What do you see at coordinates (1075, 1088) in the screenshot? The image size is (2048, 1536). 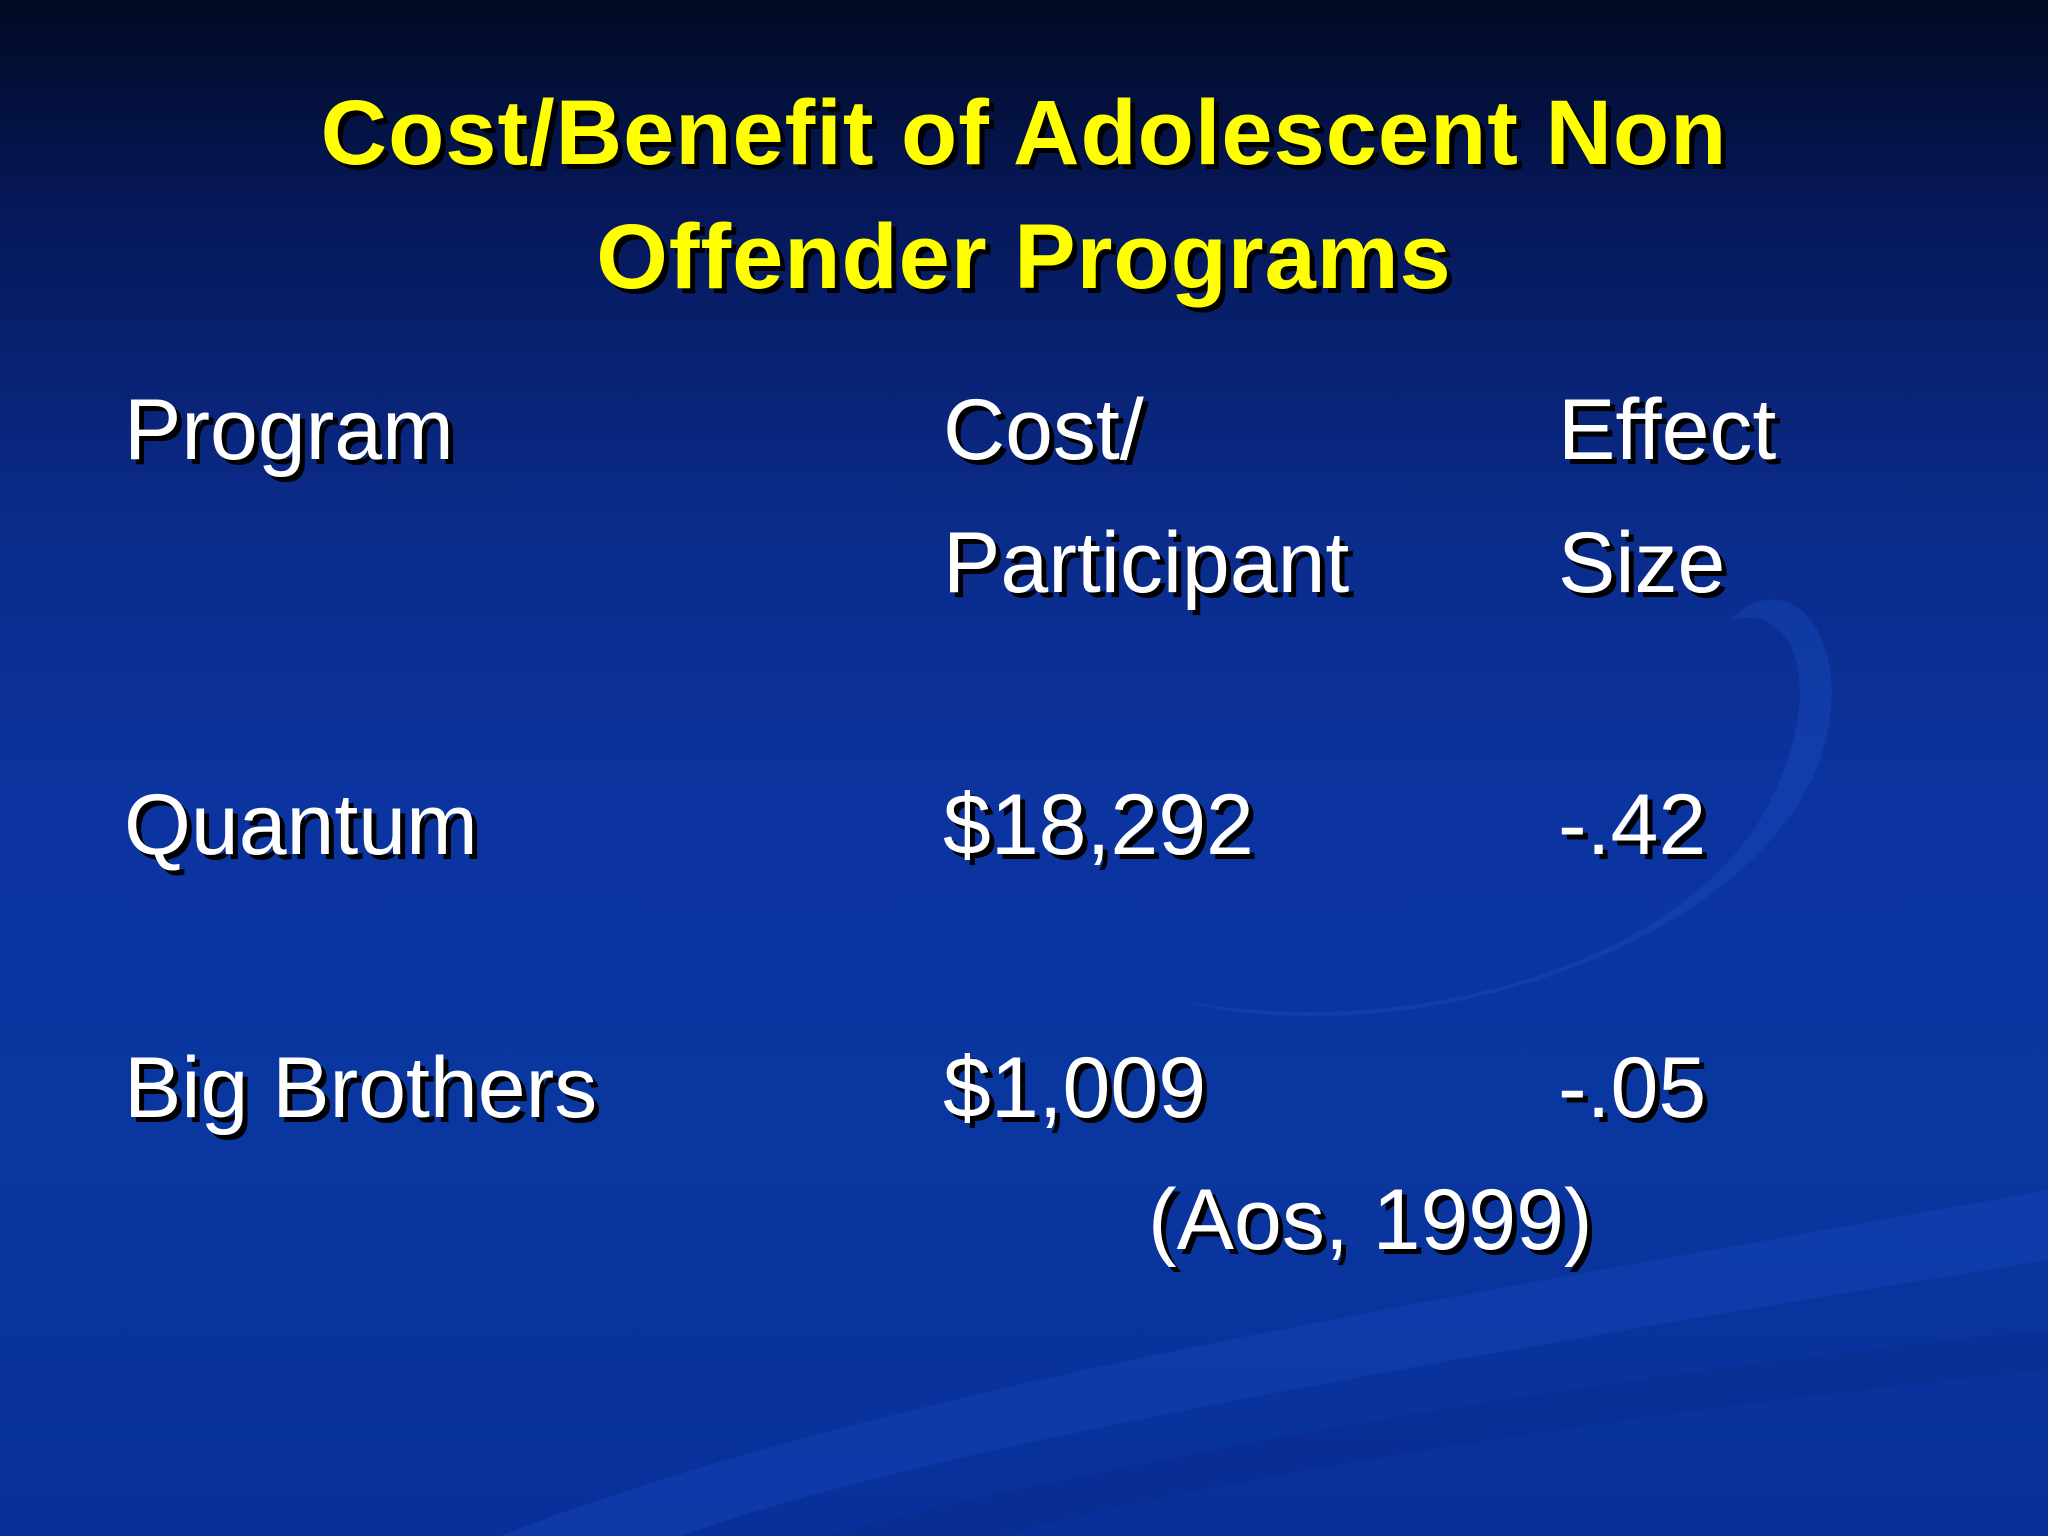 I see `row-big-brothers-cost: $1,009` at bounding box center [1075, 1088].